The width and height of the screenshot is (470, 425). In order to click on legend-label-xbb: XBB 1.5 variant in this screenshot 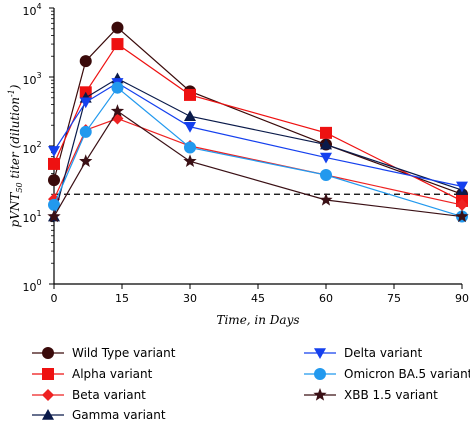, I will do `click(391, 395)`.